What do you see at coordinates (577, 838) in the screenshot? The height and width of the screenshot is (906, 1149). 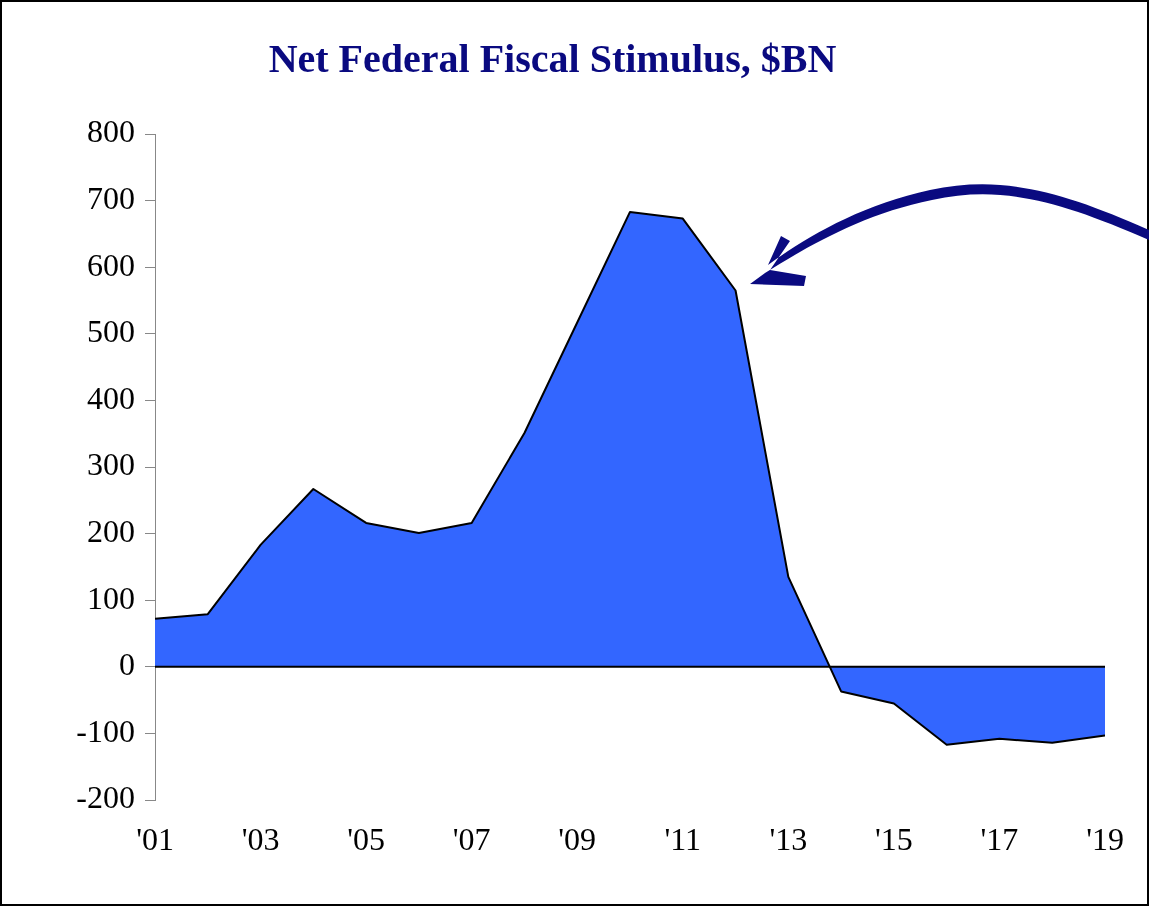 I see `x-tick-label: '09` at bounding box center [577, 838].